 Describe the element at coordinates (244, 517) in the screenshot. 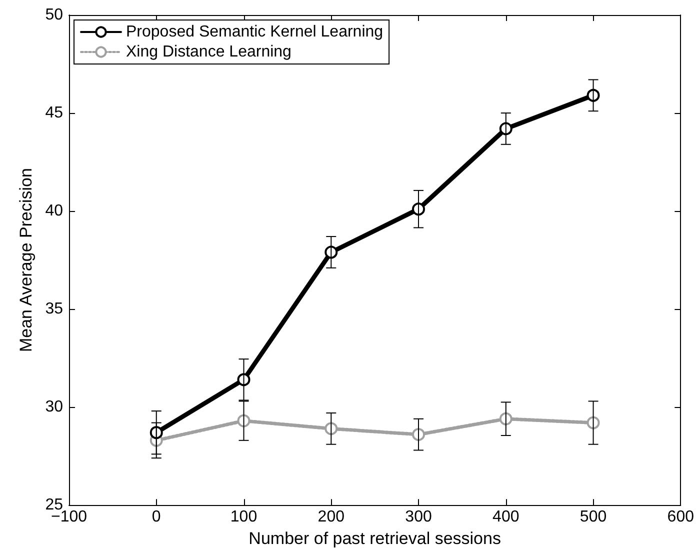

I see `x-tick-label: 100` at that location.